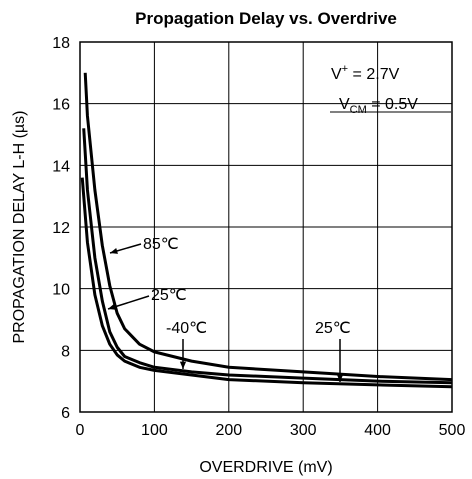  Describe the element at coordinates (228, 430) in the screenshot. I see `x-tick-label: 200` at that location.